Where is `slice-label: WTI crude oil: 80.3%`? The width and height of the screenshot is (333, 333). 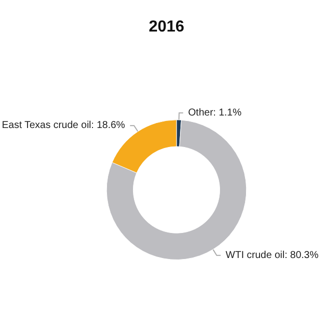 slice-label: WTI crude oil: 80.3% is located at coordinates (272, 255).